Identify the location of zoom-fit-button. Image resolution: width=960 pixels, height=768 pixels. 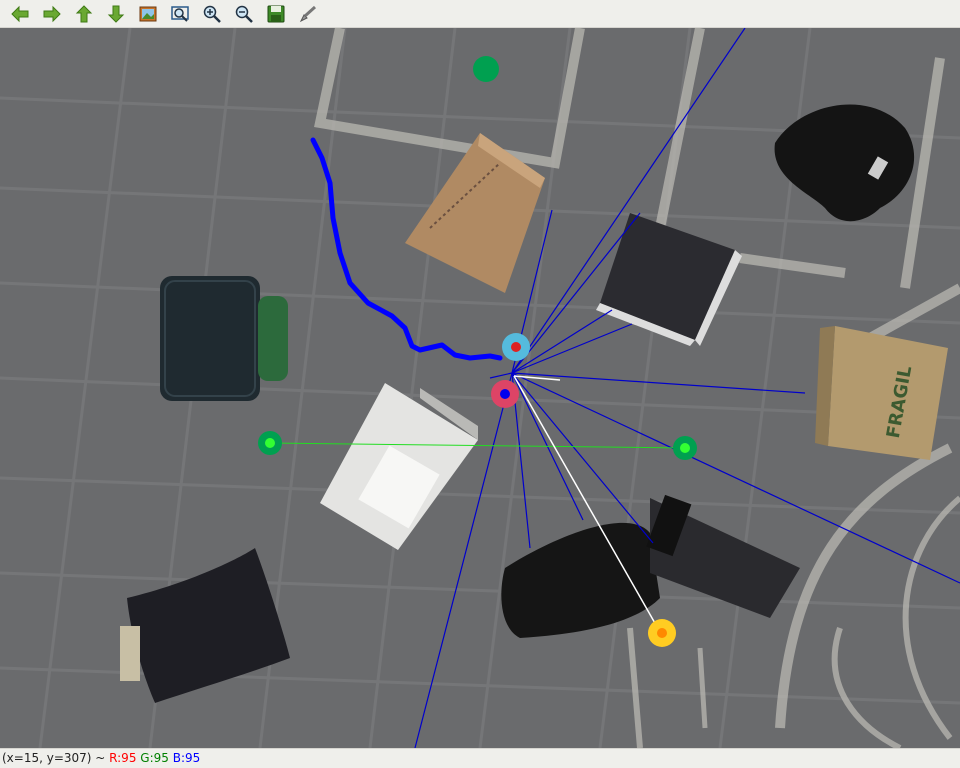
(180, 14).